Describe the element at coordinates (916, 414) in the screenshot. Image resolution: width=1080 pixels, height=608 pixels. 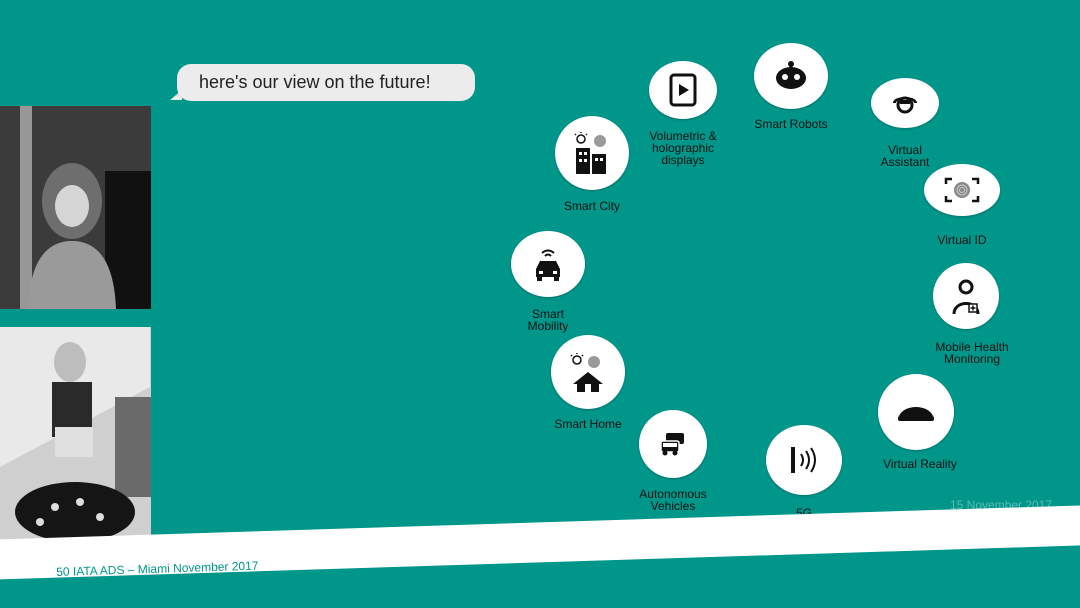
I see `vr-headset-icon` at that location.